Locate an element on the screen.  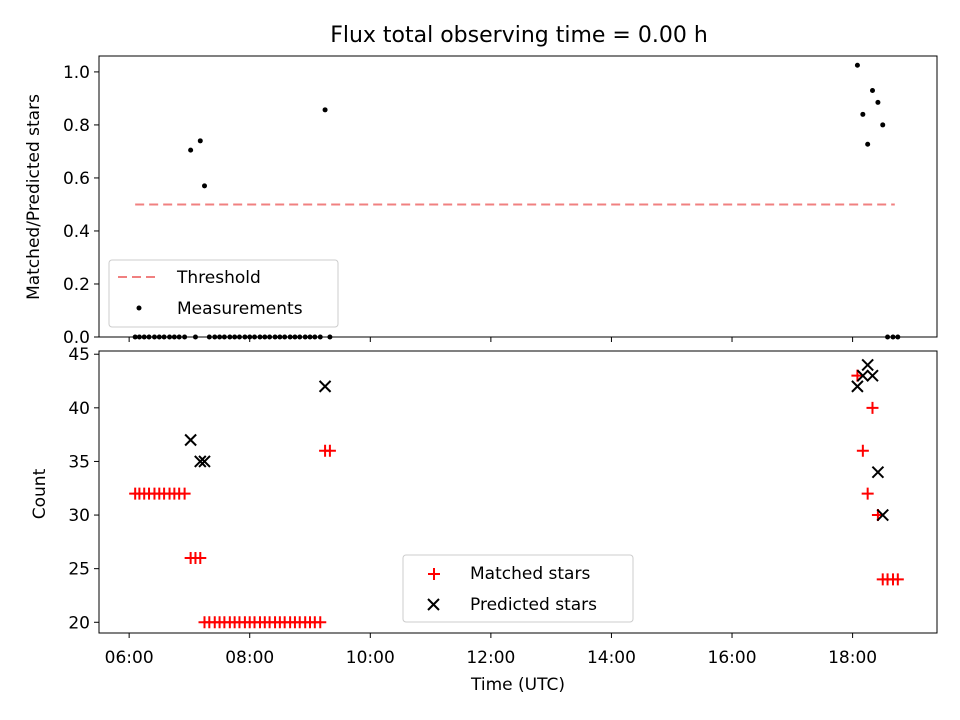
xtick-label: 18:00 is located at coordinates (852, 658).